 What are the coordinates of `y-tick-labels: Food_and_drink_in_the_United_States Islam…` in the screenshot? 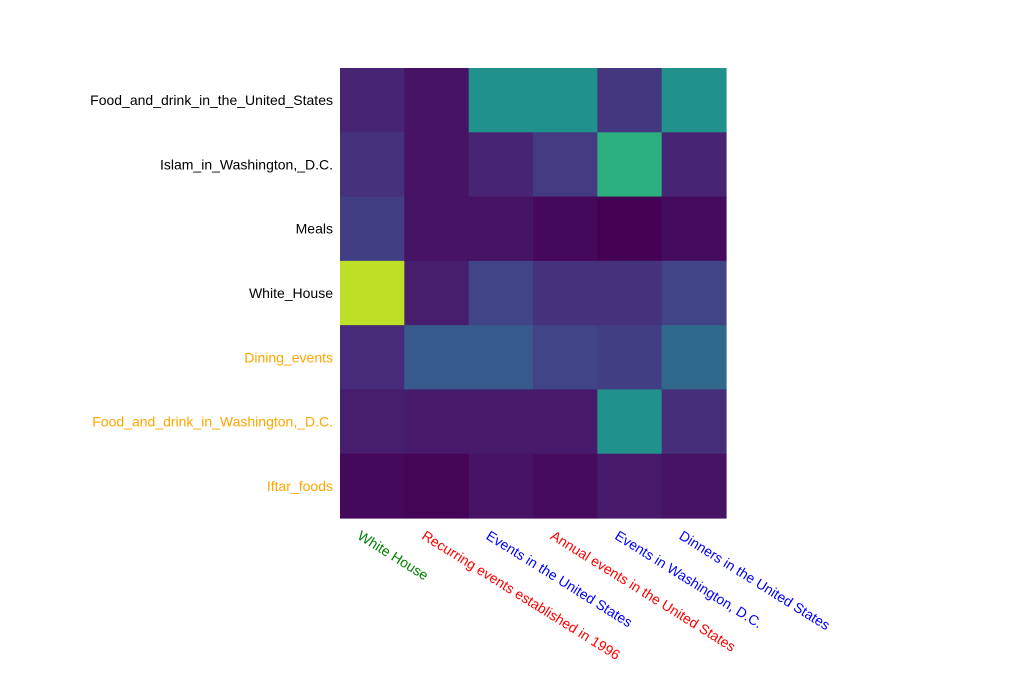 It's located at (211, 293).